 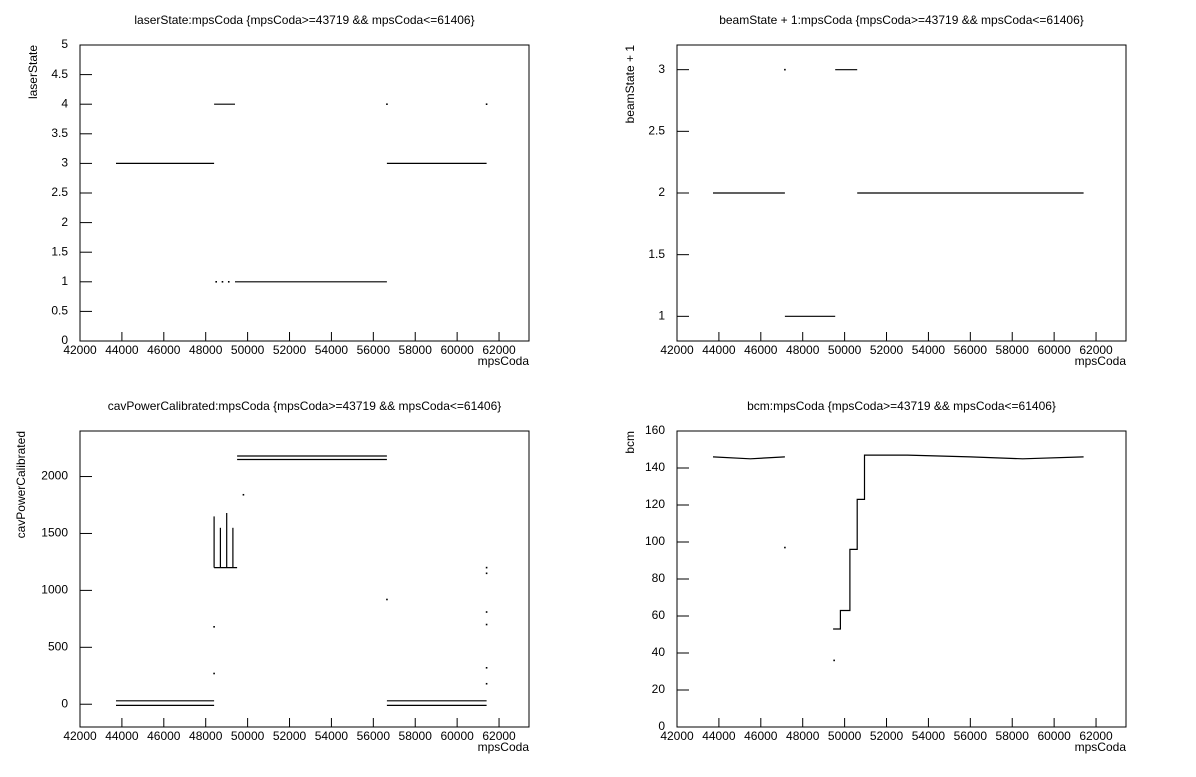 What do you see at coordinates (630, 442) in the screenshot?
I see `y-axis-label: bcm` at bounding box center [630, 442].